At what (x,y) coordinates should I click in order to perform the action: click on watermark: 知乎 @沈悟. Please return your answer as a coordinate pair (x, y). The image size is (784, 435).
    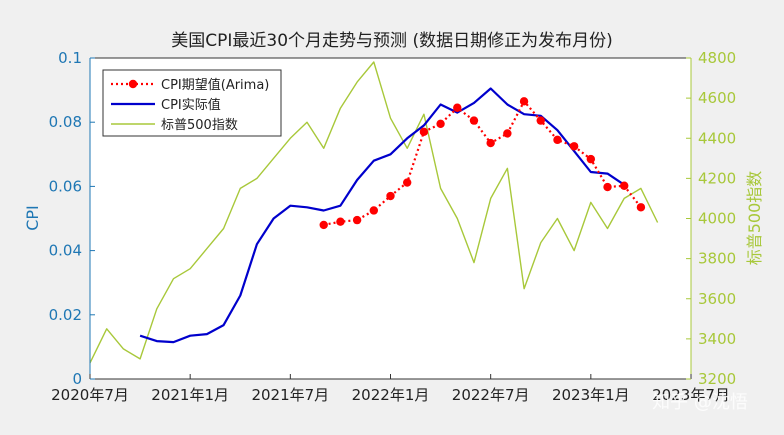
    Looking at the image, I should click on (700, 402).